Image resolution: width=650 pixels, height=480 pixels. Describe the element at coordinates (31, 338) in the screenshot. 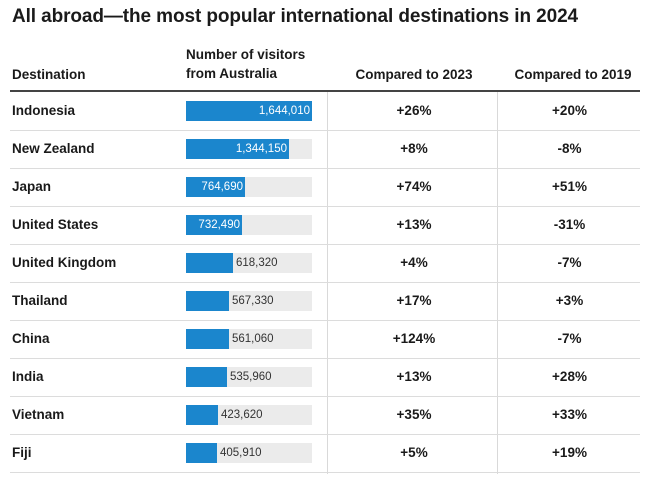

I see `destination-name: China` at that location.